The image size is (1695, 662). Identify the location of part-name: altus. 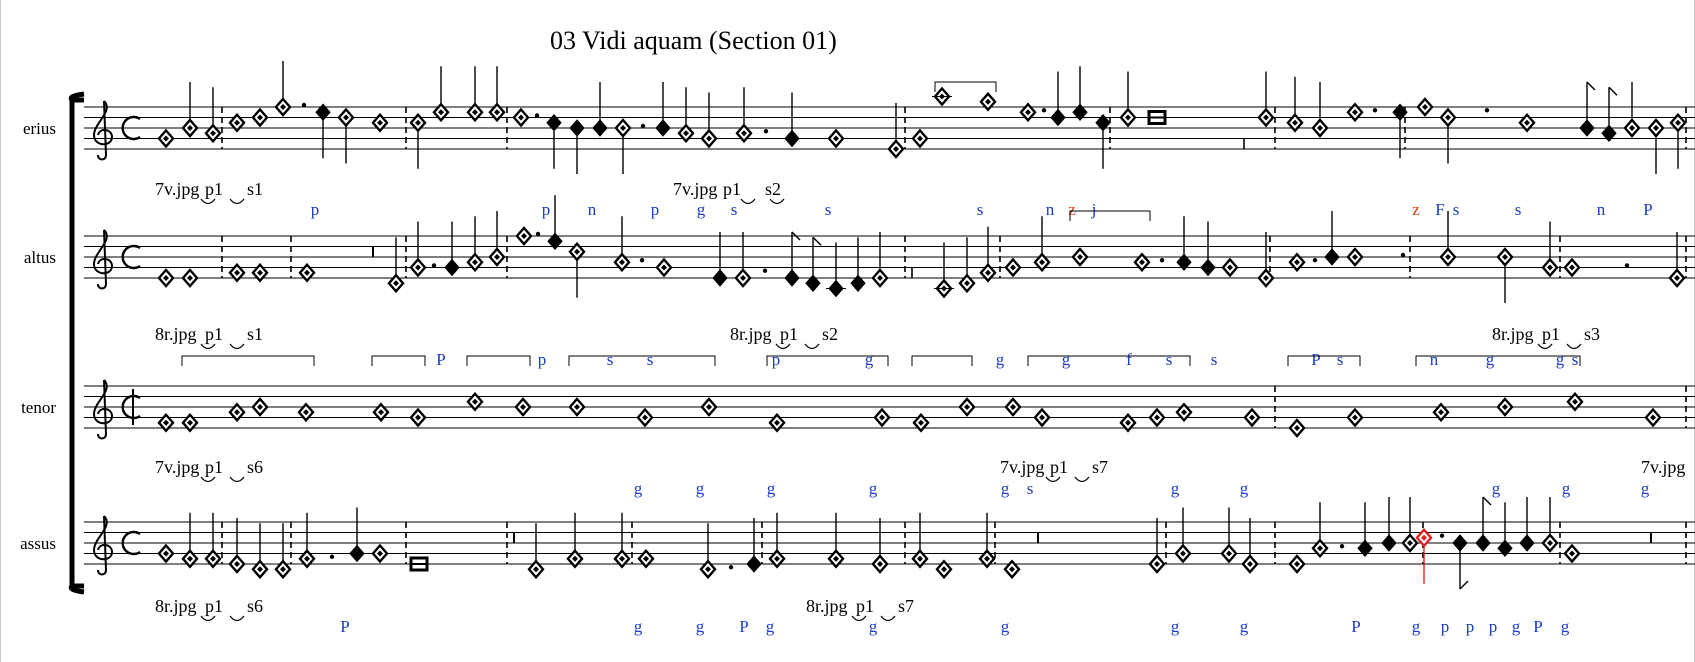
(40, 257).